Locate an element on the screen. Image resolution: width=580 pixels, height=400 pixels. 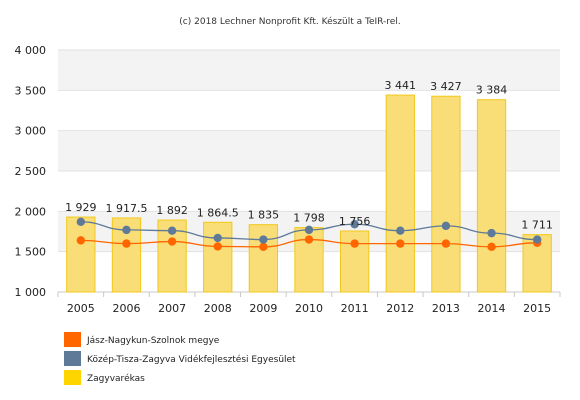
bar-data-label: 3 441 is located at coordinates (401, 85).